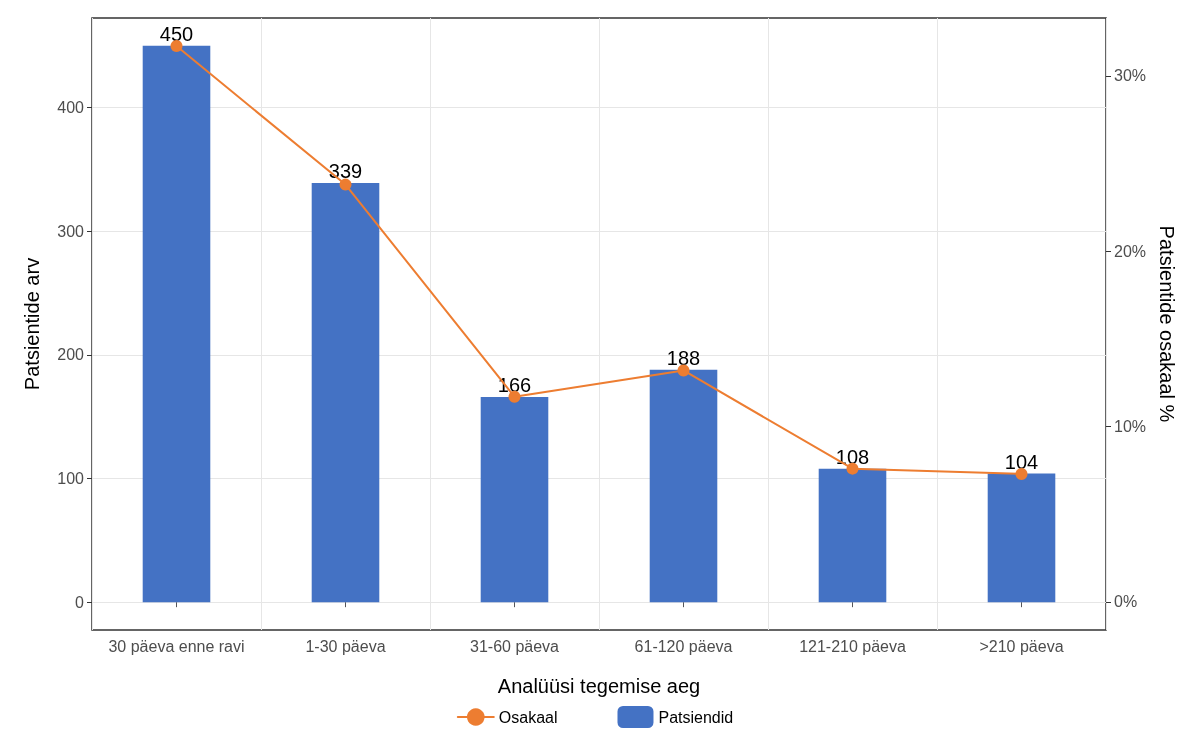 The height and width of the screenshot is (735, 1190). I want to click on data-label: 339, so click(345, 171).